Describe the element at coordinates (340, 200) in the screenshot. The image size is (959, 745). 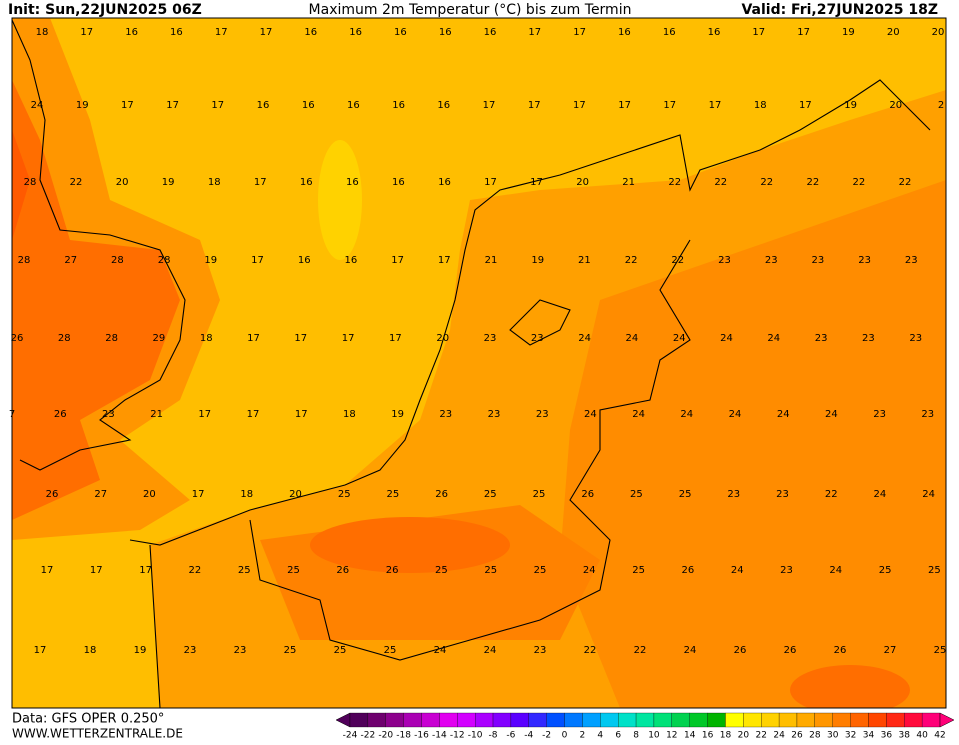
I see `cool-patch` at that location.